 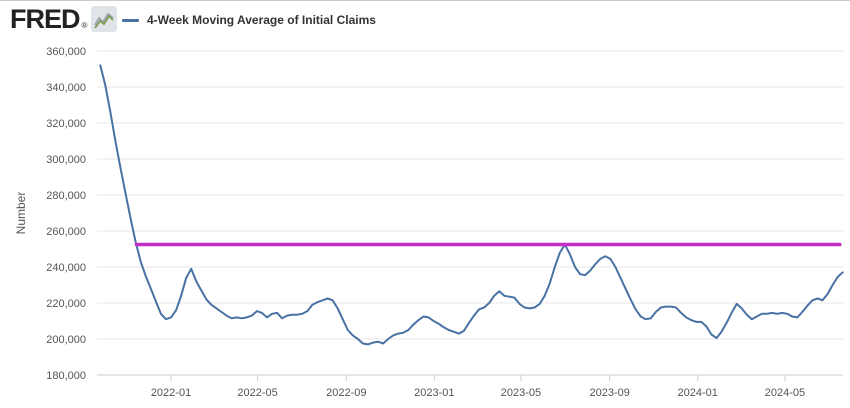 I want to click on svg-text: 2023-01, so click(x=434, y=393).